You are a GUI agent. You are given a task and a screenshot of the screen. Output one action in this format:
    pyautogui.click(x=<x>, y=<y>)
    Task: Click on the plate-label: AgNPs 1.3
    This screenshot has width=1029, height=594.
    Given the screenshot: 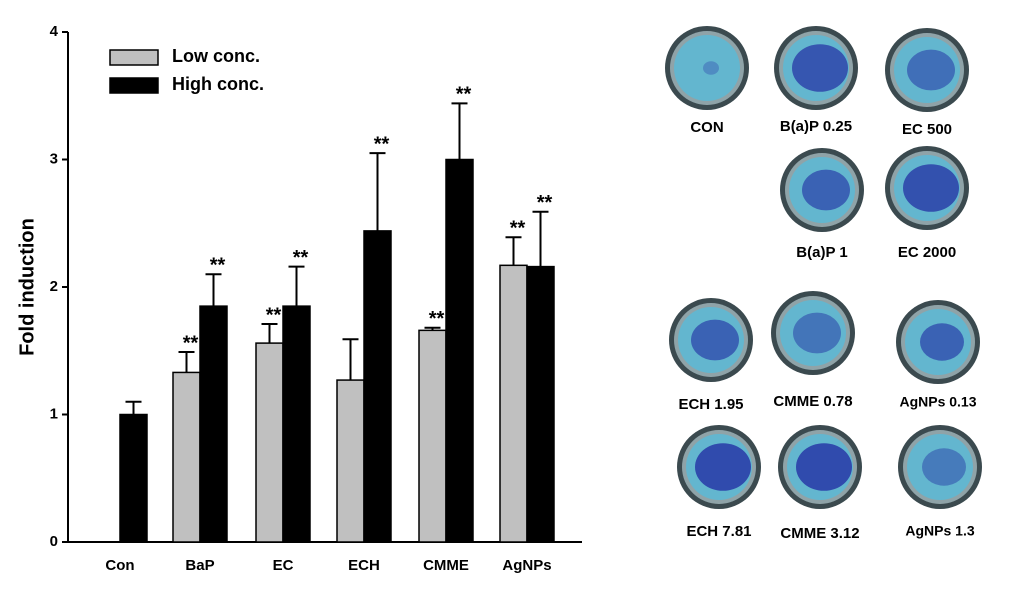 What is the action you would take?
    pyautogui.click(x=939, y=531)
    